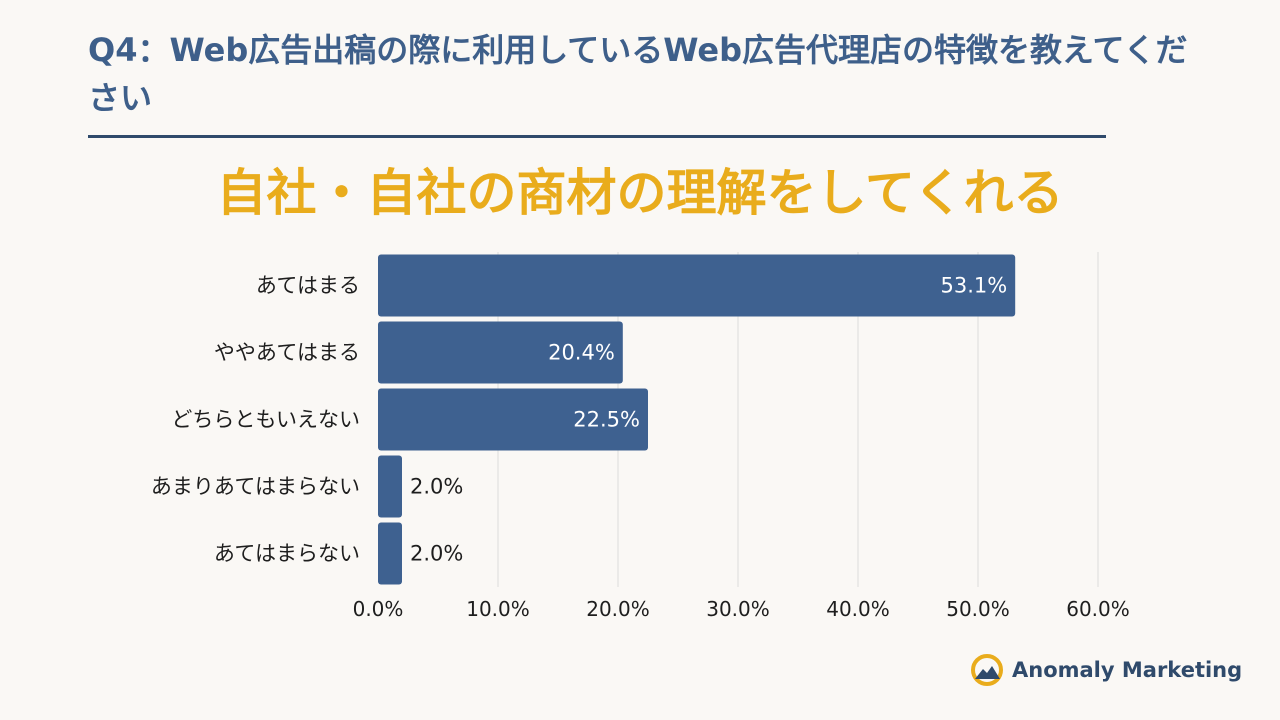 Image resolution: width=1280 pixels, height=720 pixels. What do you see at coordinates (1098, 609) in the screenshot?
I see `x-tick-label: 60.0%` at bounding box center [1098, 609].